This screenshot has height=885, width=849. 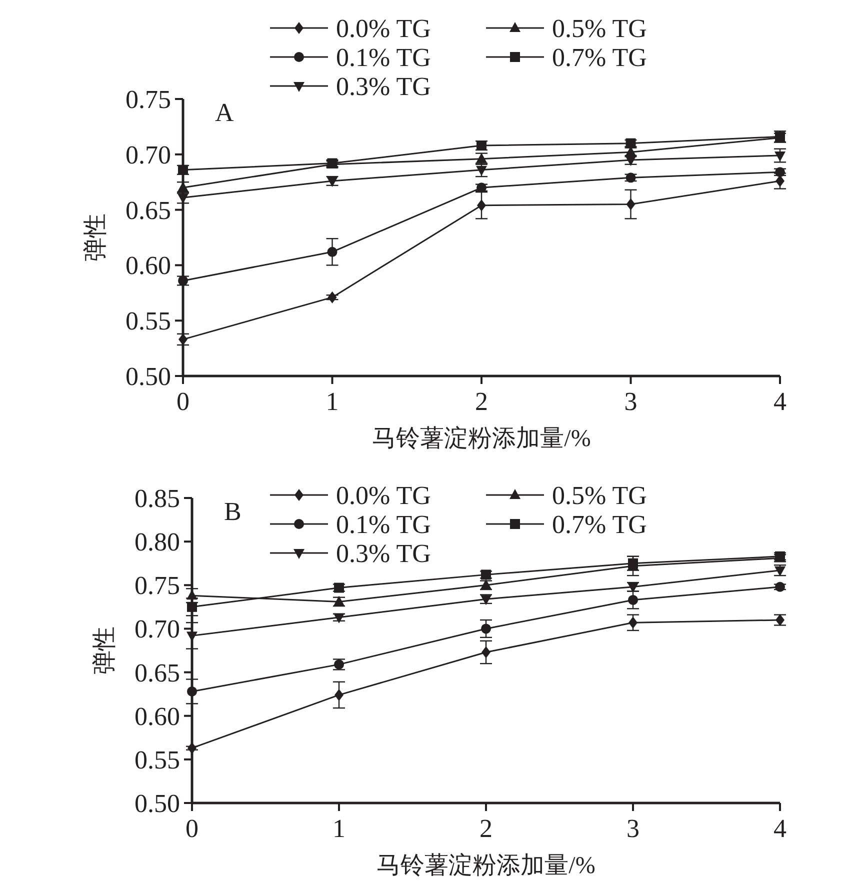 I want to click on y-tick-label: 0.80, so click(x=157, y=542).